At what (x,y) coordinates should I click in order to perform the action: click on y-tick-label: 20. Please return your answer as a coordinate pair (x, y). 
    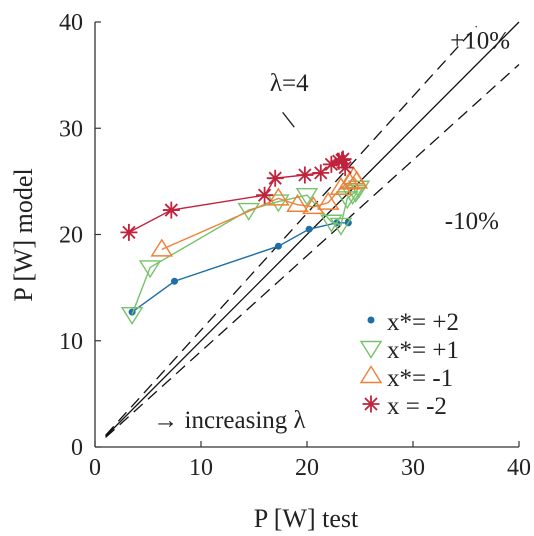
    Looking at the image, I should click on (71, 236).